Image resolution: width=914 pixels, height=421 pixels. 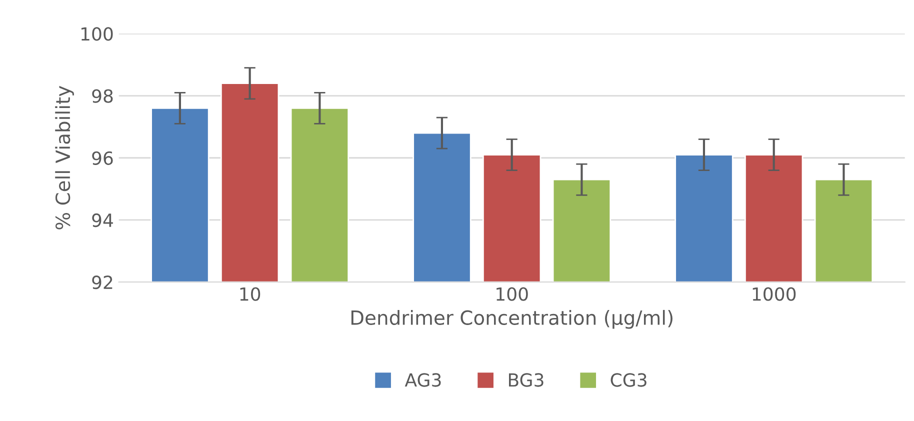 What do you see at coordinates (102, 283) in the screenshot?
I see `y-tick-label: 92` at bounding box center [102, 283].